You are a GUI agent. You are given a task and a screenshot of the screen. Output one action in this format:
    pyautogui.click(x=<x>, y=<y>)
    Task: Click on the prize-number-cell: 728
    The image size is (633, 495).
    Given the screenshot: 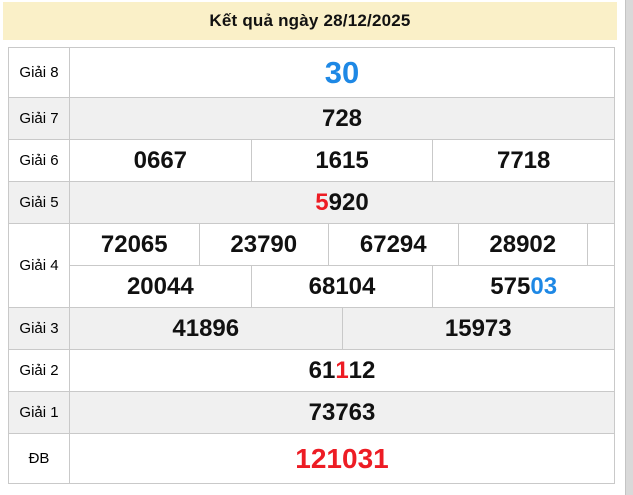 What is the action you would take?
    pyautogui.click(x=342, y=118)
    